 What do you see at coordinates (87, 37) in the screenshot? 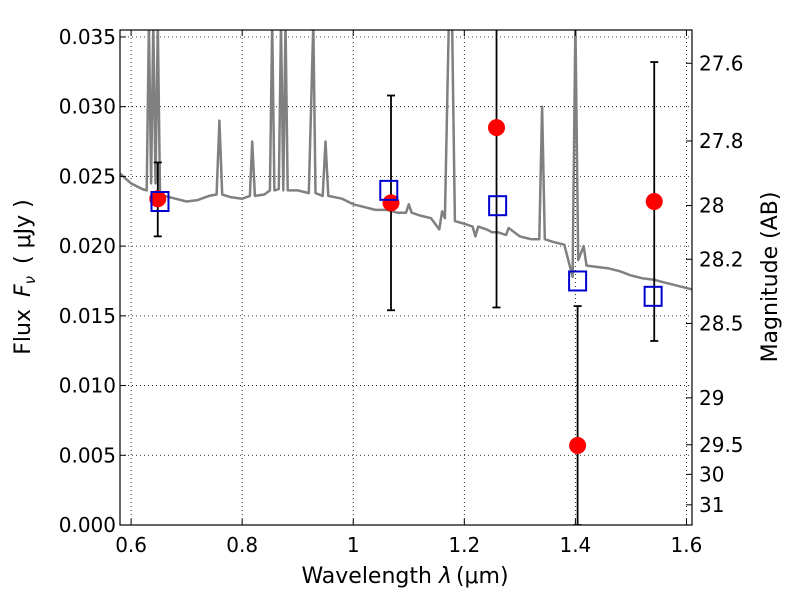
I see `y-tick-label: 0.035` at bounding box center [87, 37].